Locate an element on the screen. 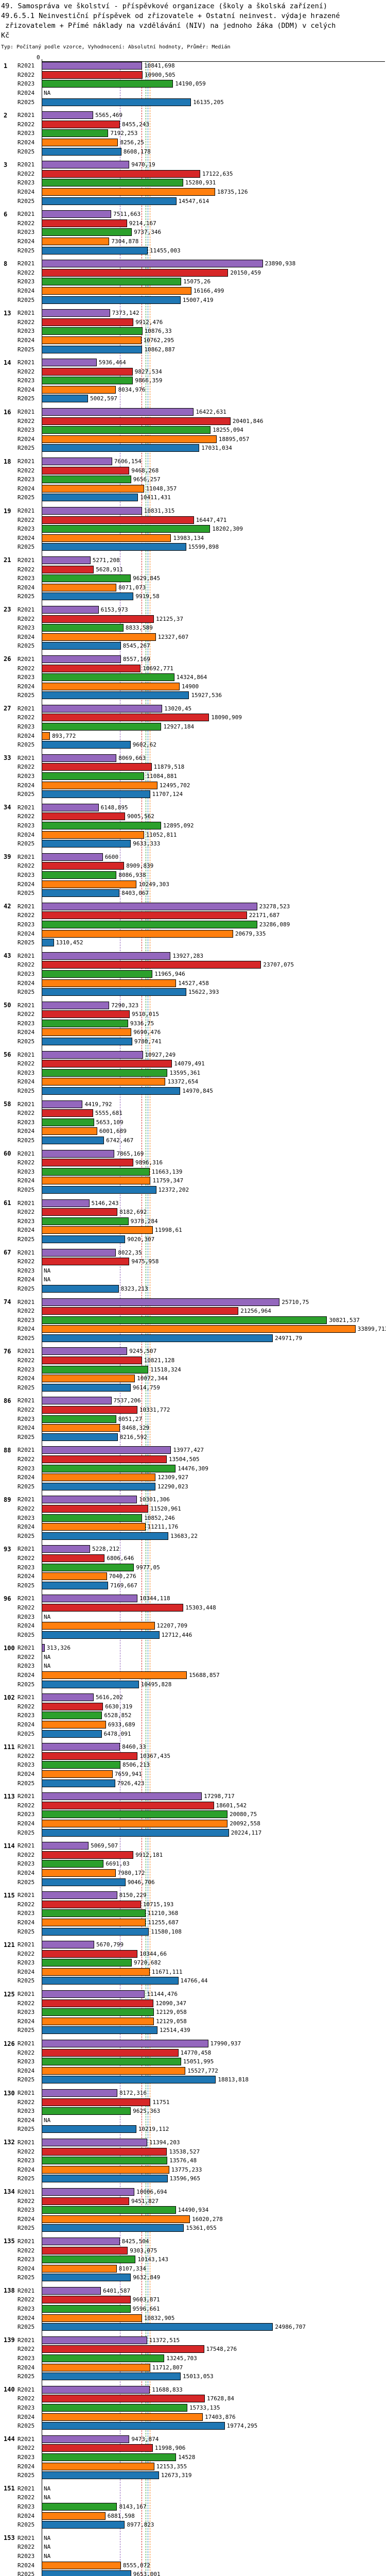 This screenshot has width=386, height=2576. bar-value-label: 10927,249 is located at coordinates (160, 1054).